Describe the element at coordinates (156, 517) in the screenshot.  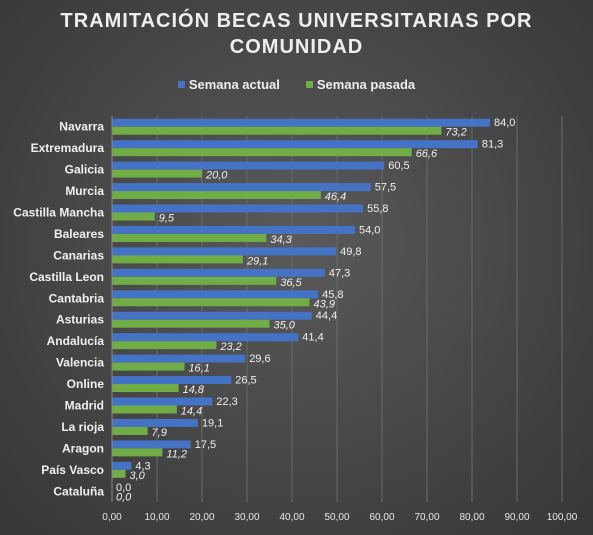
I see `x-tick-label: 10,00` at that location.